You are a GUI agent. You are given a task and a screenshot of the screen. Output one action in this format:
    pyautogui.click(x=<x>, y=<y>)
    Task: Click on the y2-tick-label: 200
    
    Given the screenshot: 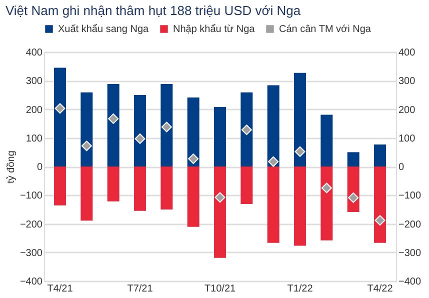 What is the action you would take?
    pyautogui.click(x=407, y=110)
    